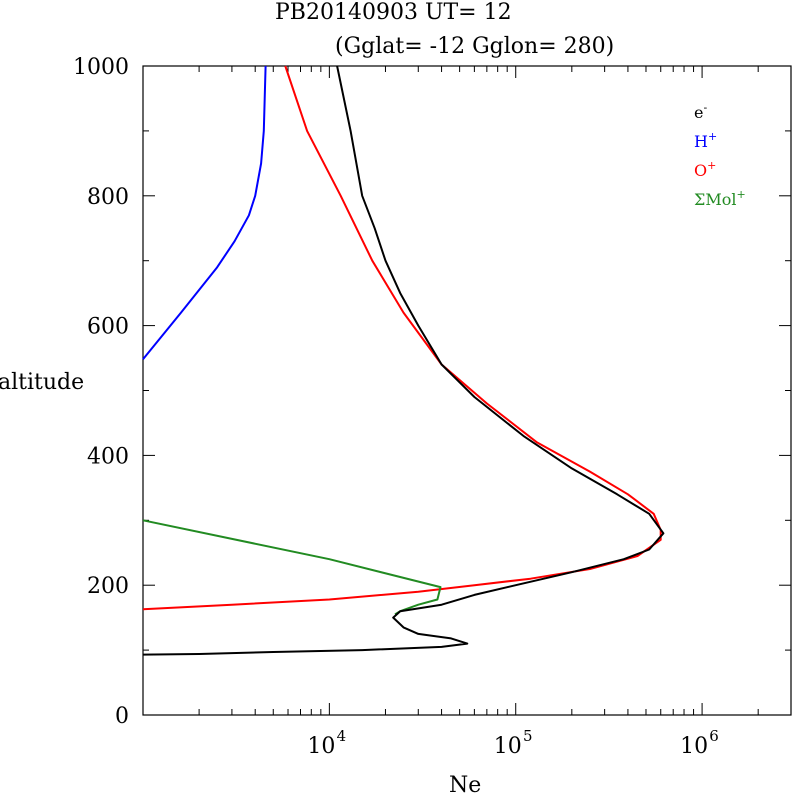 Image resolution: width=792 pixels, height=795 pixels. What do you see at coordinates (342, 736) in the screenshot?
I see `x-tick-exponent: 4` at bounding box center [342, 736].